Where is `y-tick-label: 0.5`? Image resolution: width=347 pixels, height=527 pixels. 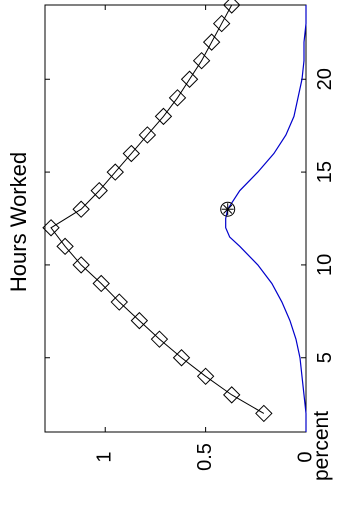
y-tick-label: 0.5 is located at coordinates (205, 457).